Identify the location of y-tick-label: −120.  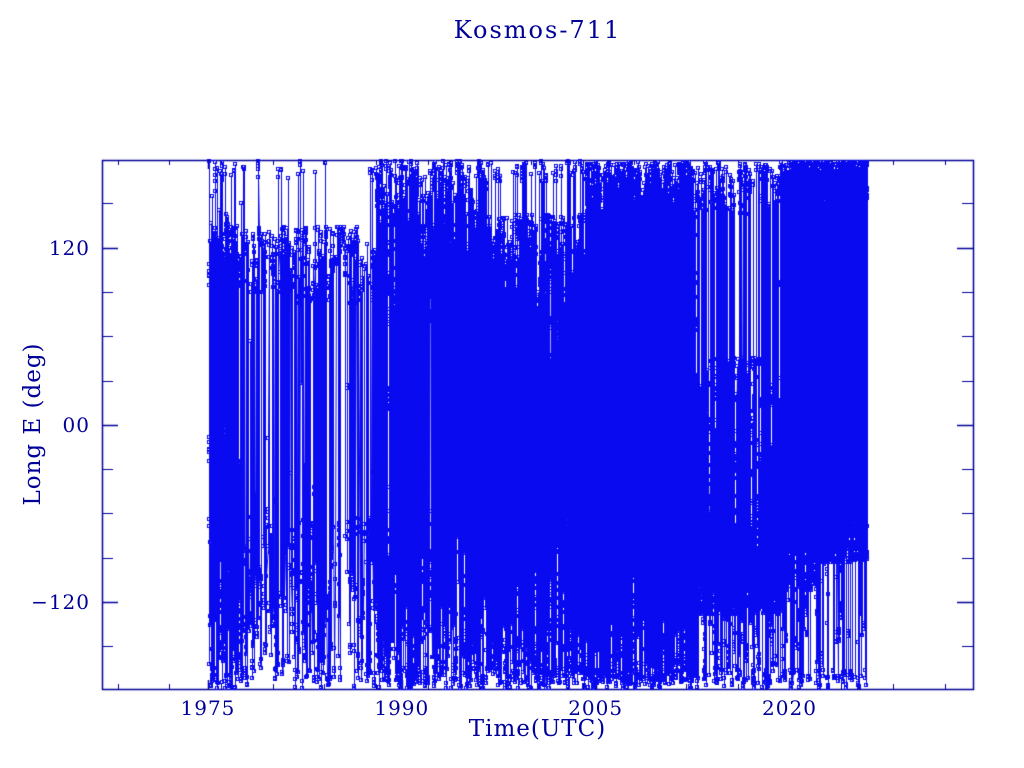
(60, 602).